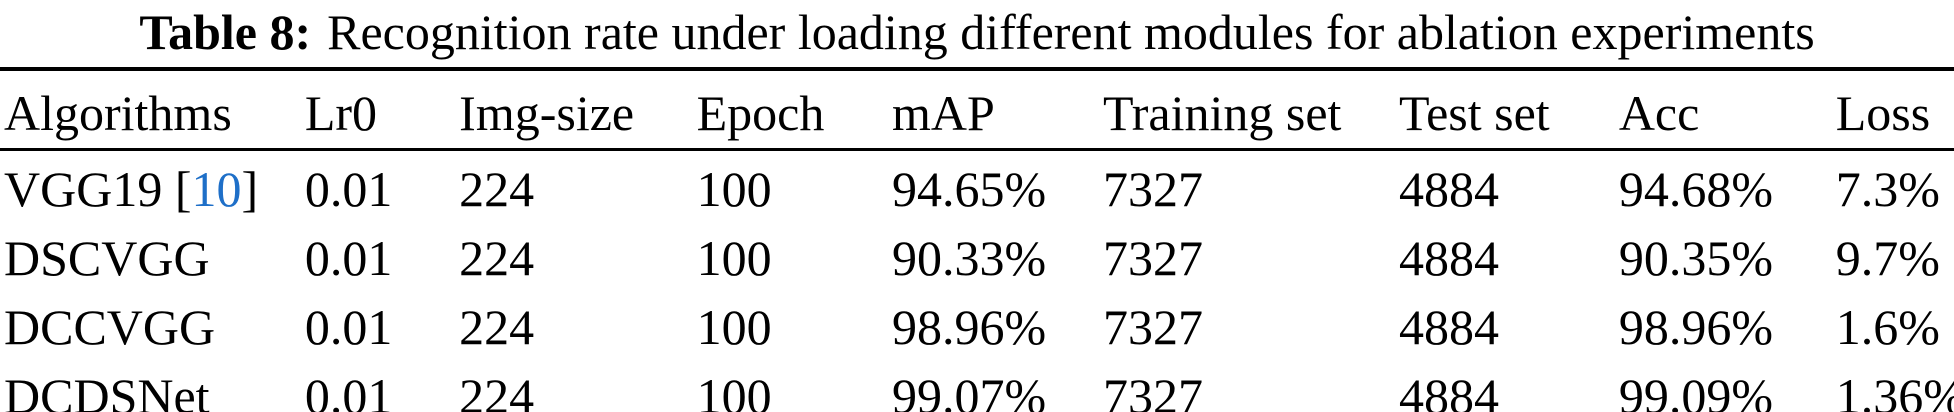  Describe the element at coordinates (250, 188) in the screenshot. I see `citation-bracket-close: ]` at that location.